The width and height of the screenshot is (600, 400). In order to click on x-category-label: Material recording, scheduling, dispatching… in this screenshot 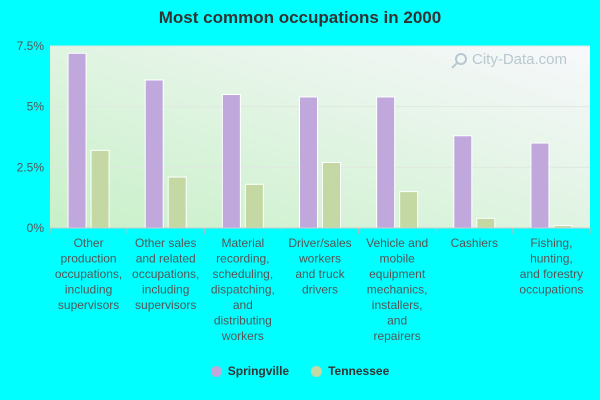, I will do `click(243, 289)`.